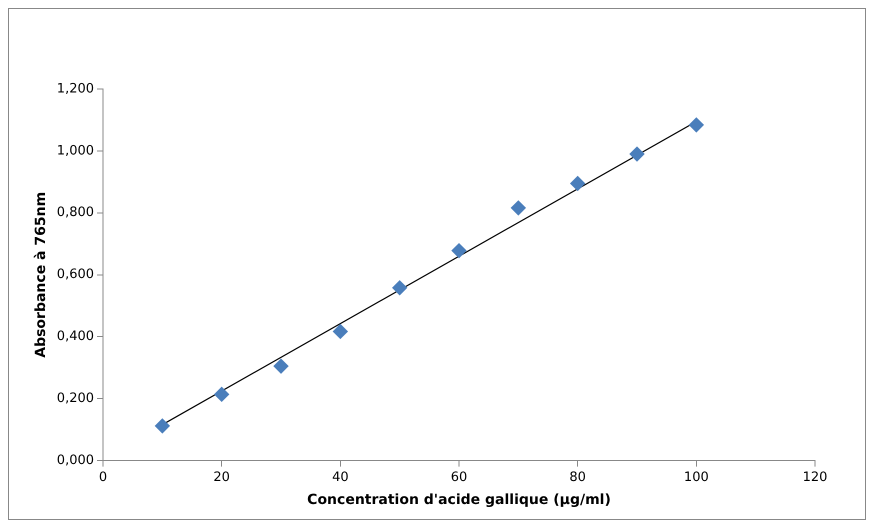 The image size is (876, 530). I want to click on y-axis-title: Absorbance à 765nm, so click(41, 275).